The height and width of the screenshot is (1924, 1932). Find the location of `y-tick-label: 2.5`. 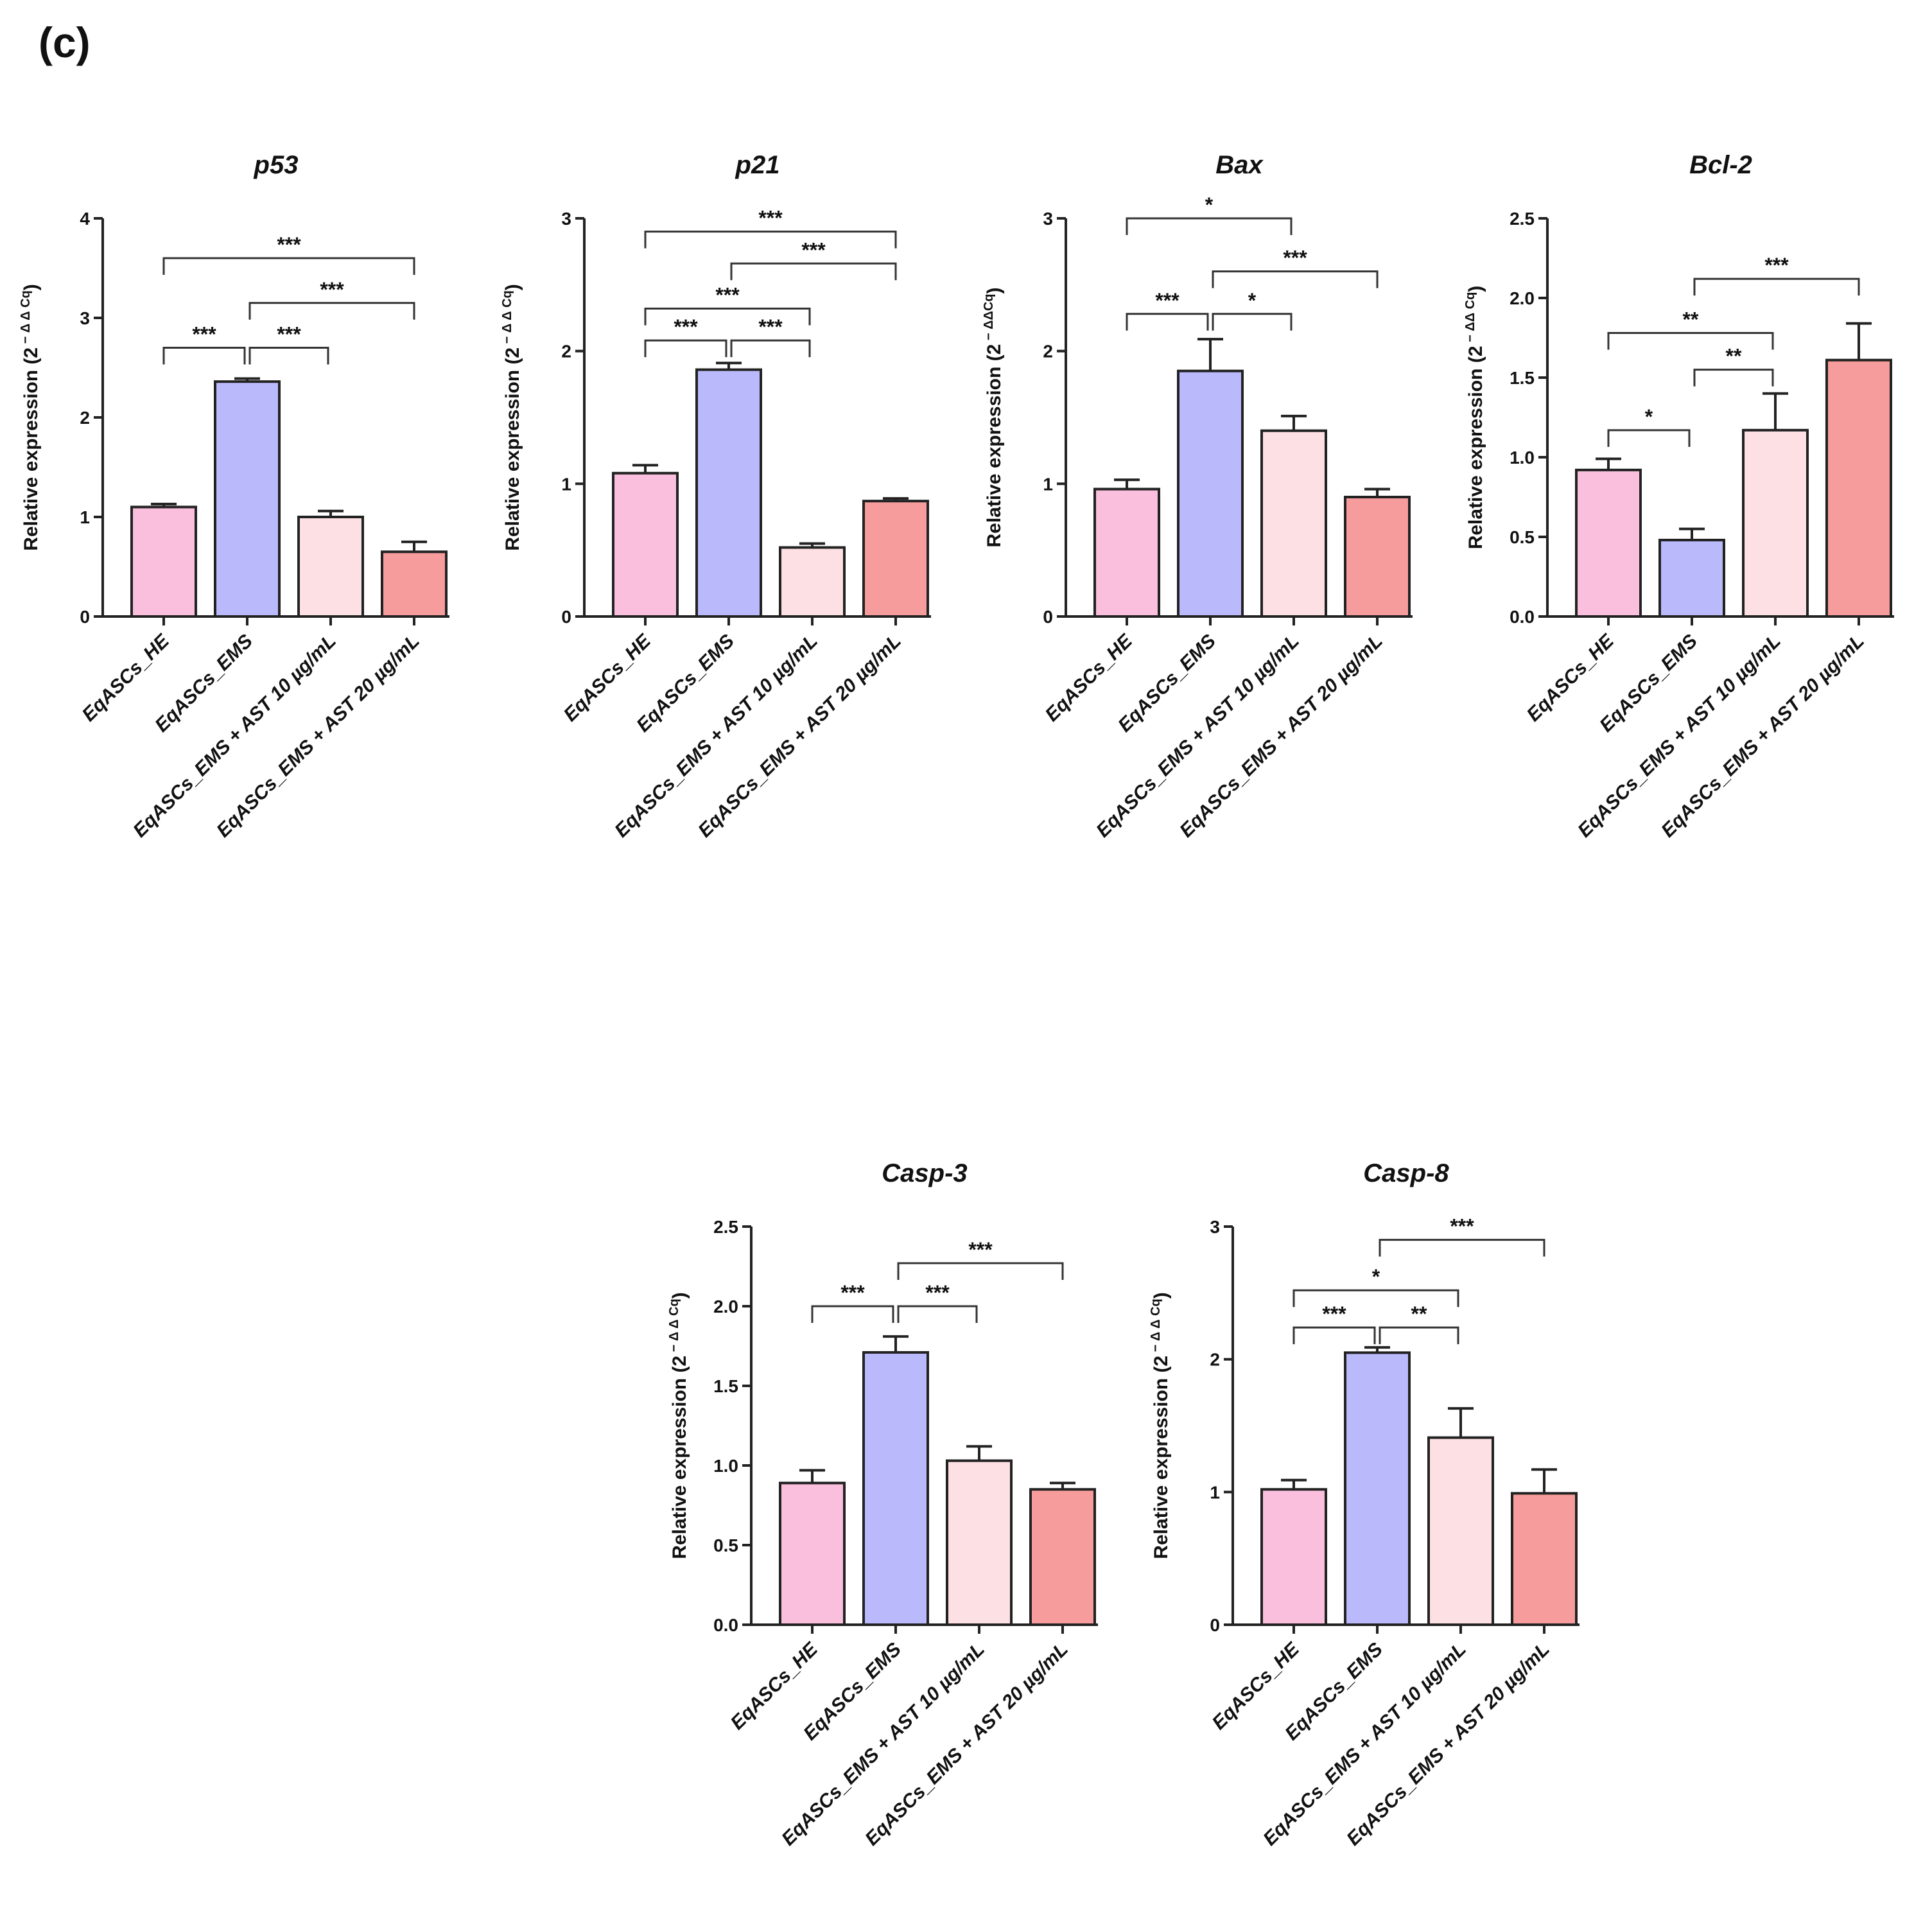

y-tick-label: 2.5 is located at coordinates (1522, 219).